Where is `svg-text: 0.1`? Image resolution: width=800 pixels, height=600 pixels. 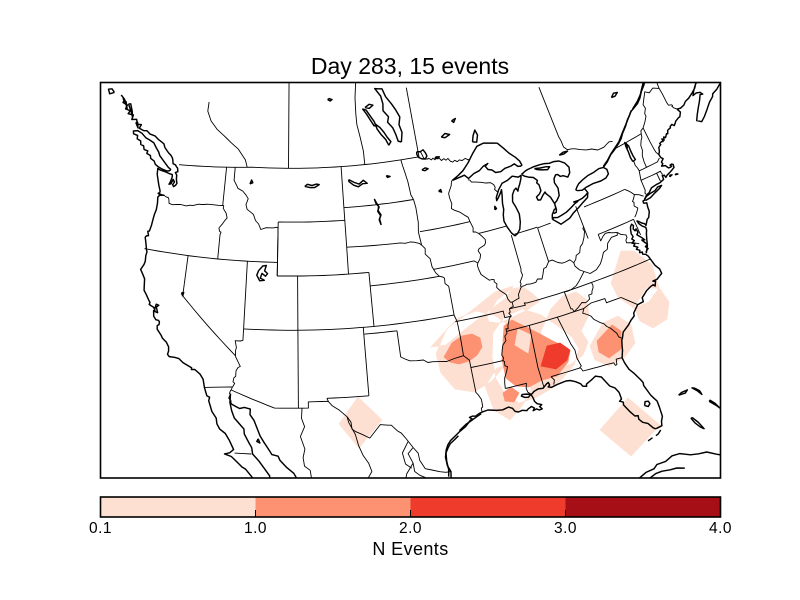 svg-text: 0.1 is located at coordinates (100, 528).